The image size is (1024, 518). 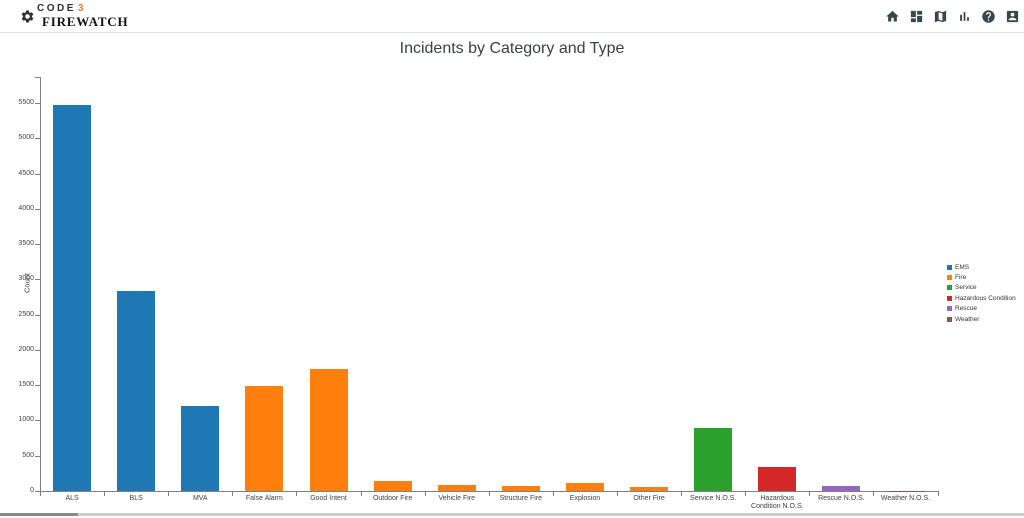 What do you see at coordinates (981, 288) in the screenshot?
I see `legend-item-service: Service` at bounding box center [981, 288].